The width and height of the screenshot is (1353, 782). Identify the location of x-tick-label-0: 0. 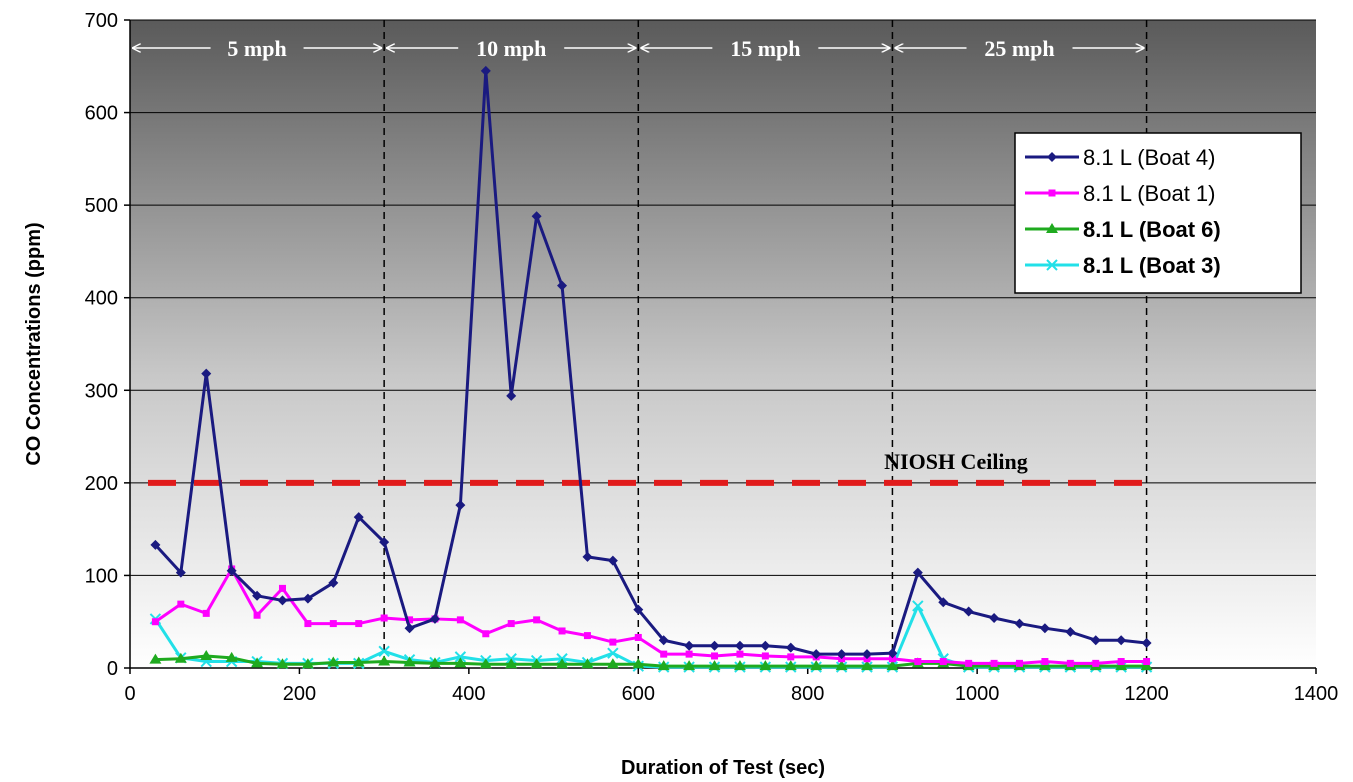
(129, 694).